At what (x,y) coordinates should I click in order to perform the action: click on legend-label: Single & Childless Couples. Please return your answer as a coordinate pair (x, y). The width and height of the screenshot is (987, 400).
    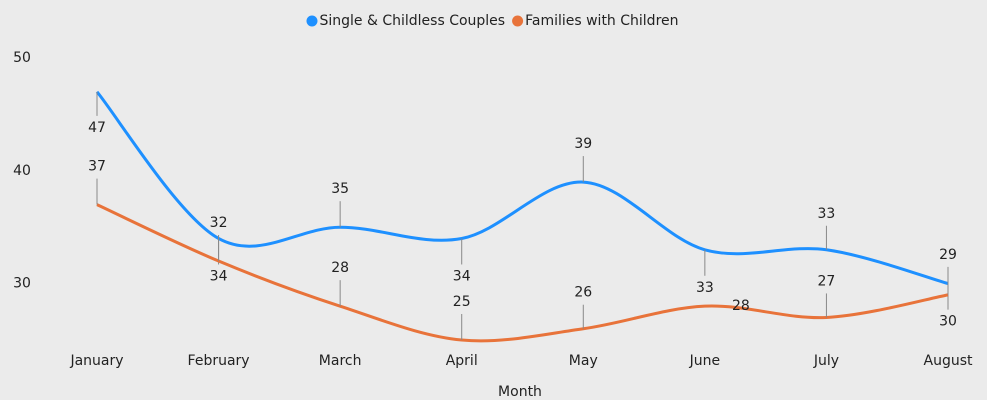
    Looking at the image, I should click on (412, 21).